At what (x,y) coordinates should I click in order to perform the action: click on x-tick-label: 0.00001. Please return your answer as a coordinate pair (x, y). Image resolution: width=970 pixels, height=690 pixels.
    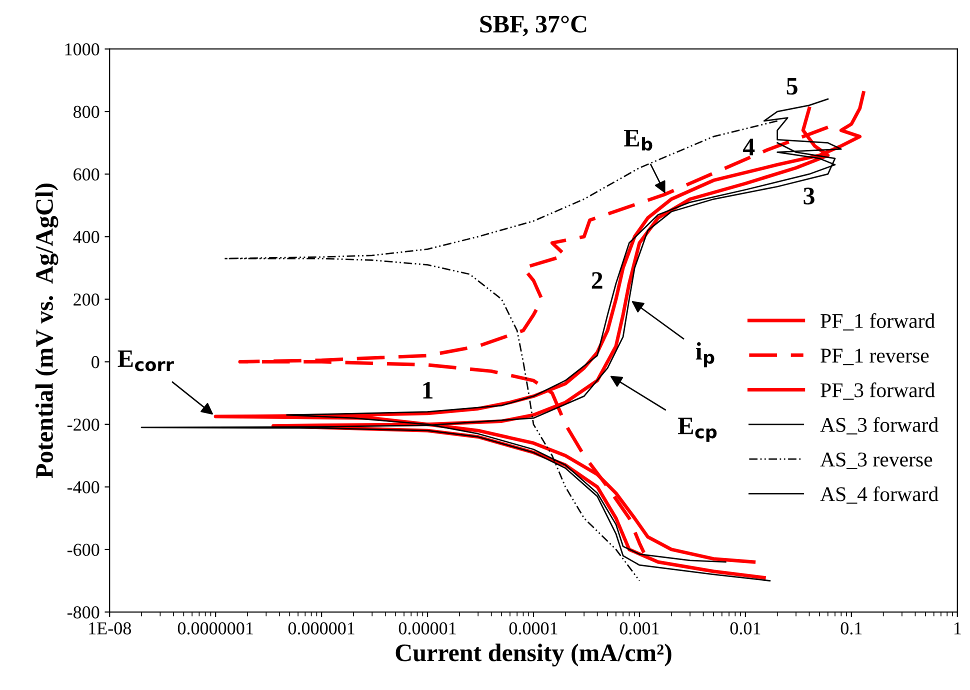
    Looking at the image, I should click on (427, 628).